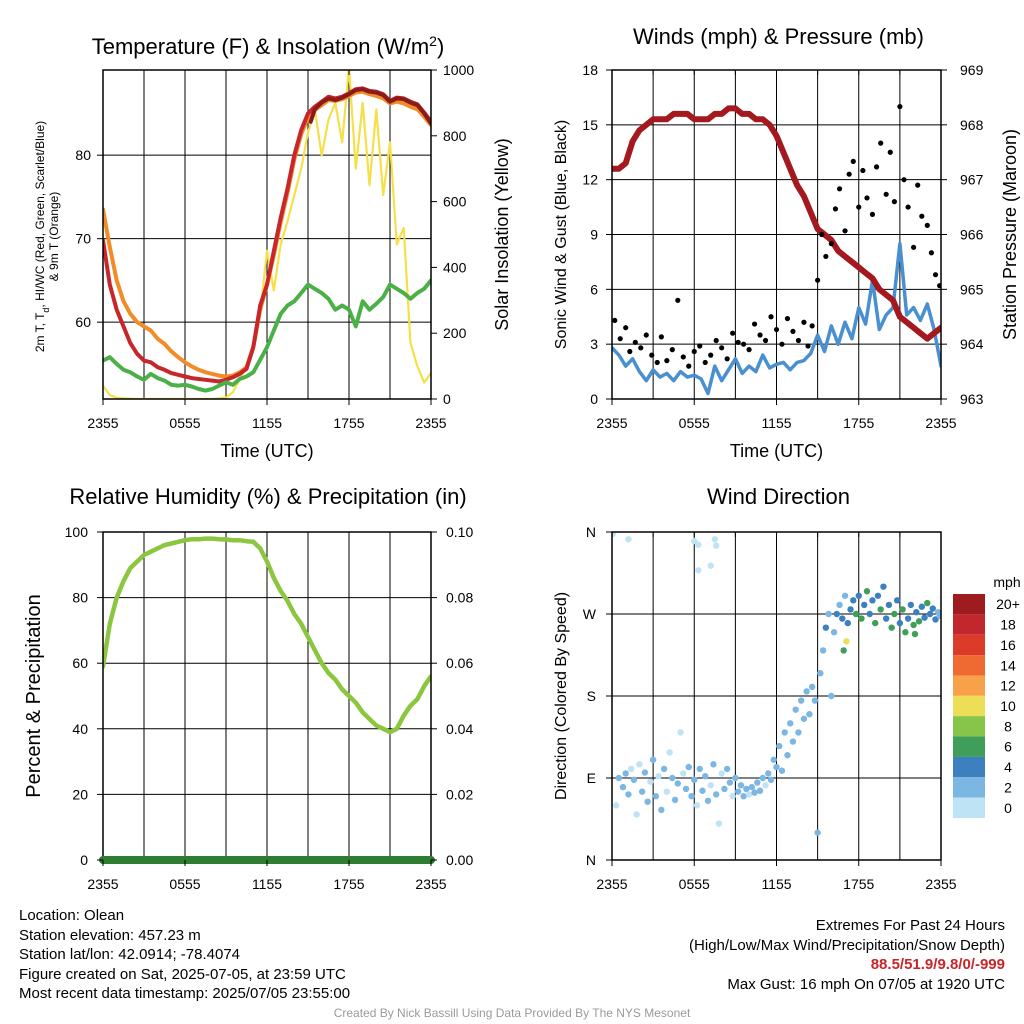  Describe the element at coordinates (260, 46) in the screenshot. I see `title-text: Temperature (F) & Insolation (W/m` at that location.